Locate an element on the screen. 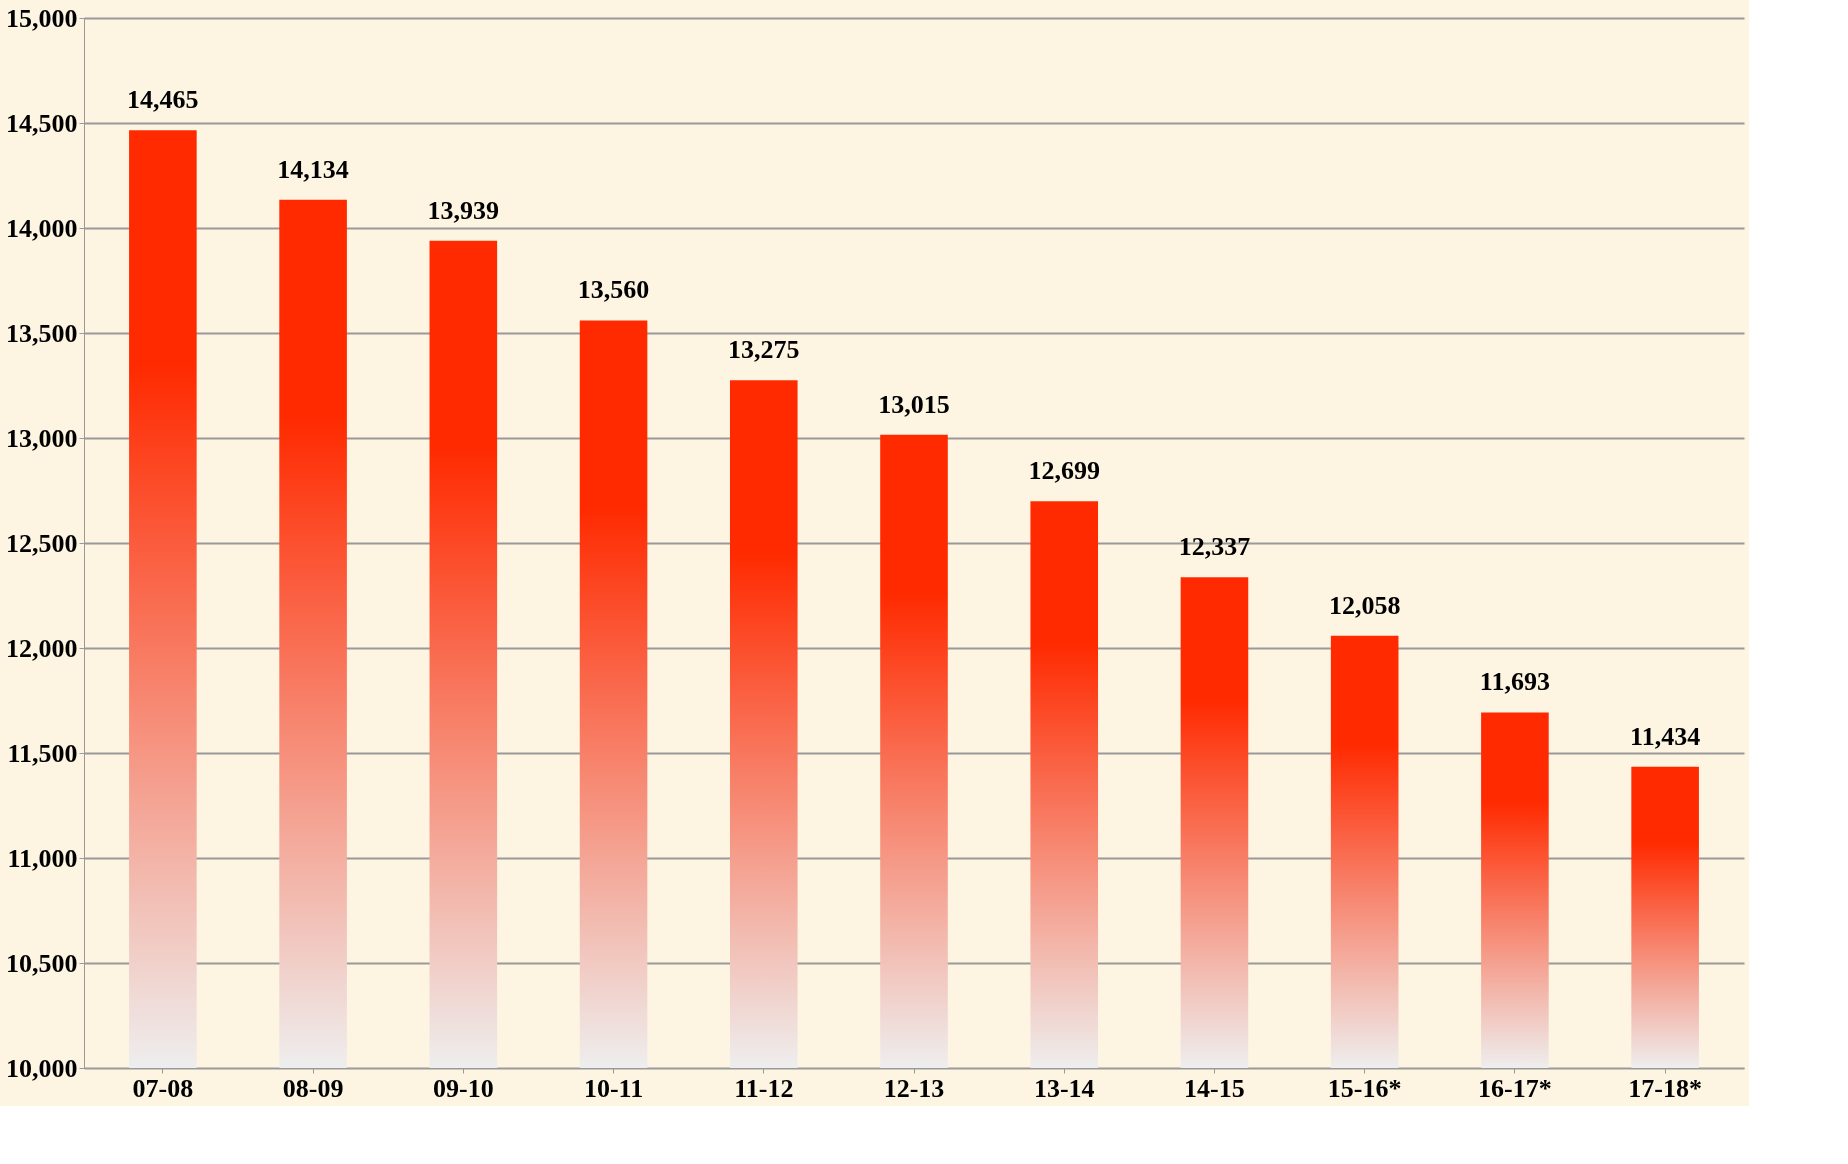  y-tick-label: 13,500 is located at coordinates (42, 333).